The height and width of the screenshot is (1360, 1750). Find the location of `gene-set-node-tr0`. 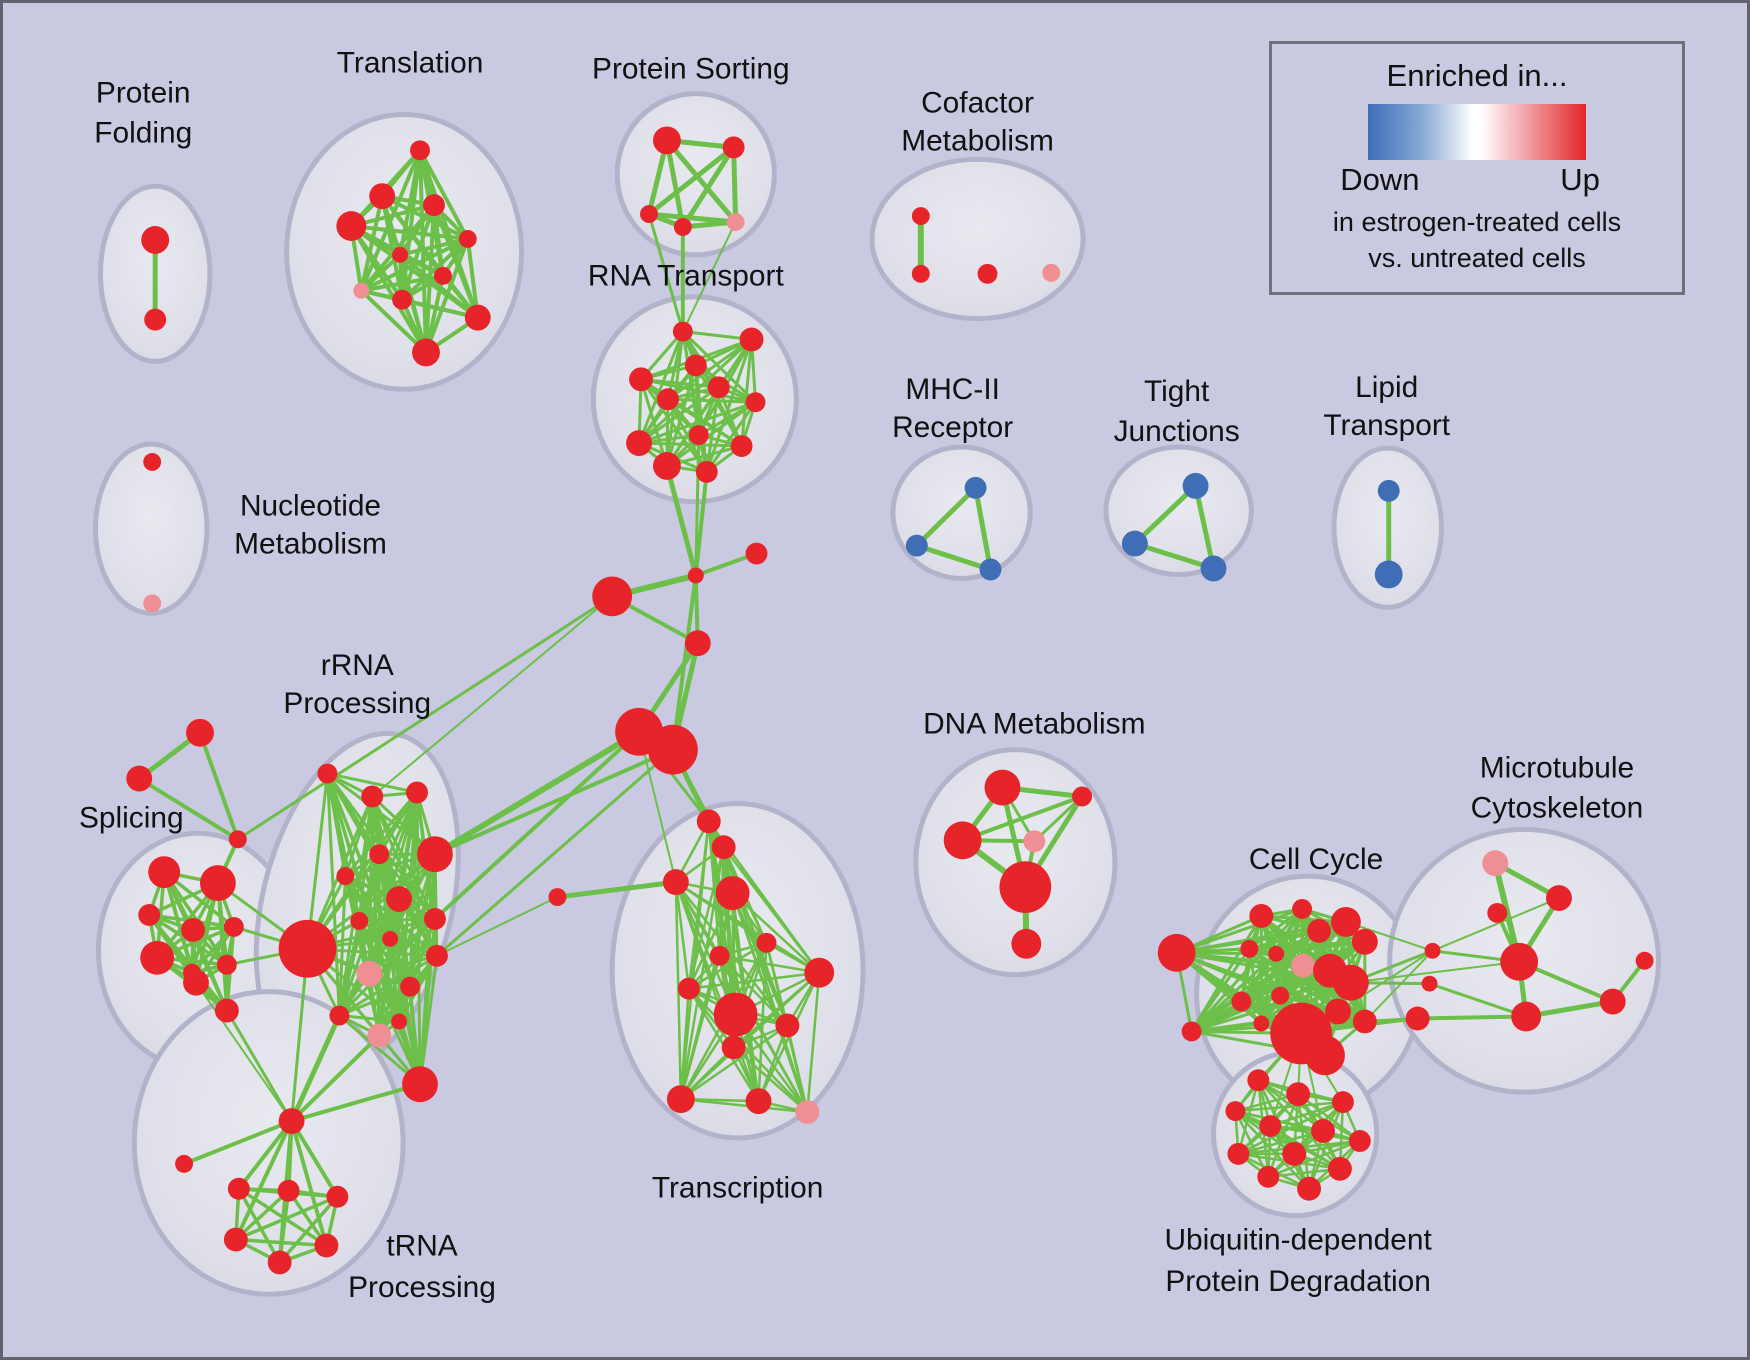

gene-set-node-tr0 is located at coordinates (708, 821).